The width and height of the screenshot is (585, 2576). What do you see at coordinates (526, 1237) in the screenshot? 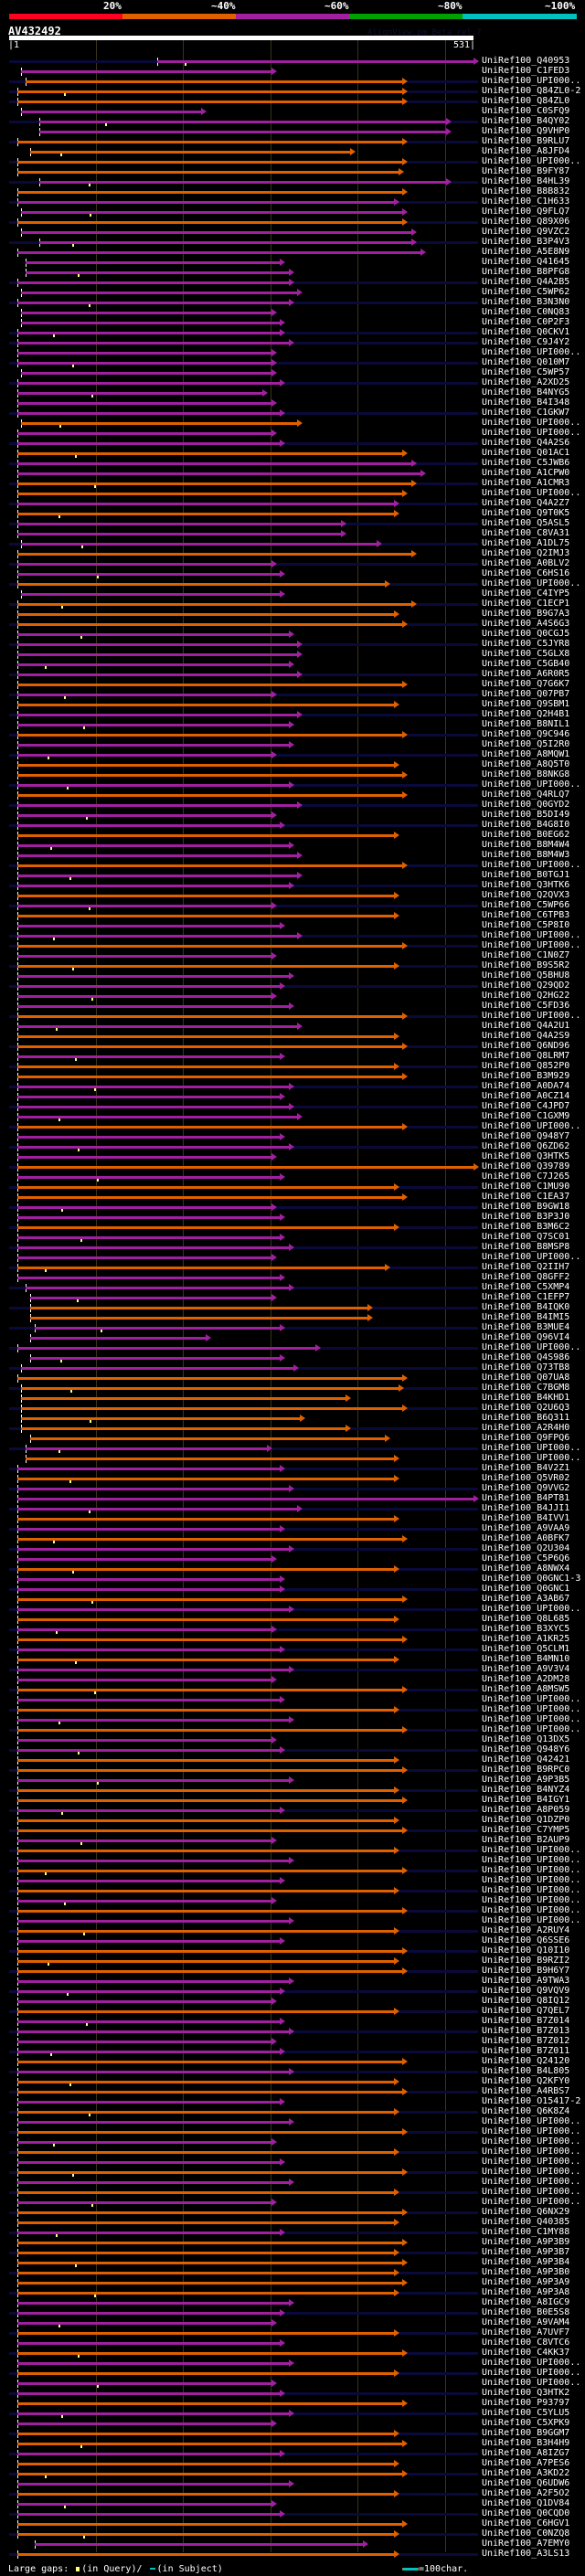
I see `hit-label: UniRef100_Q7SC01` at bounding box center [526, 1237].